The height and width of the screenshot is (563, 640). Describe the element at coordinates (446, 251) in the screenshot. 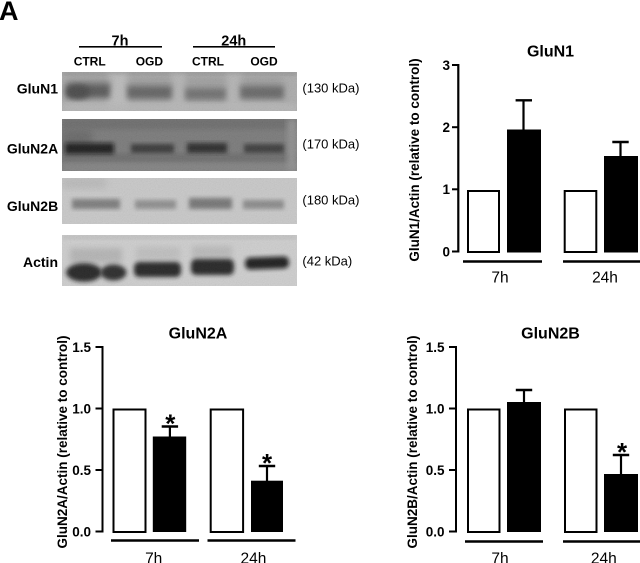

I see `svg-text: 0` at that location.